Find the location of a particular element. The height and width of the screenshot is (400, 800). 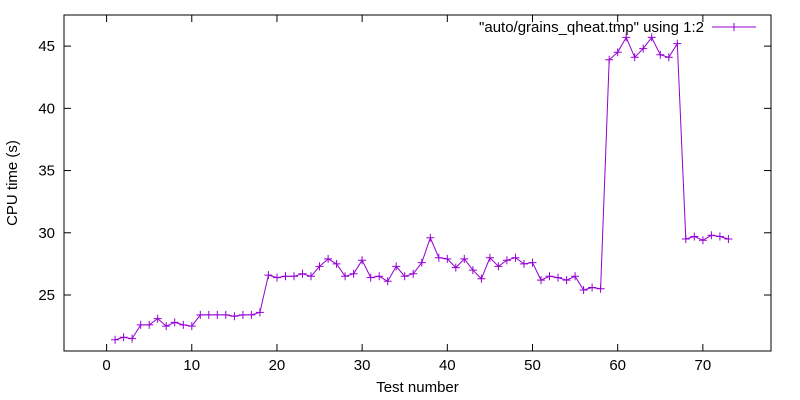

legend-series-marker is located at coordinates (734, 27).